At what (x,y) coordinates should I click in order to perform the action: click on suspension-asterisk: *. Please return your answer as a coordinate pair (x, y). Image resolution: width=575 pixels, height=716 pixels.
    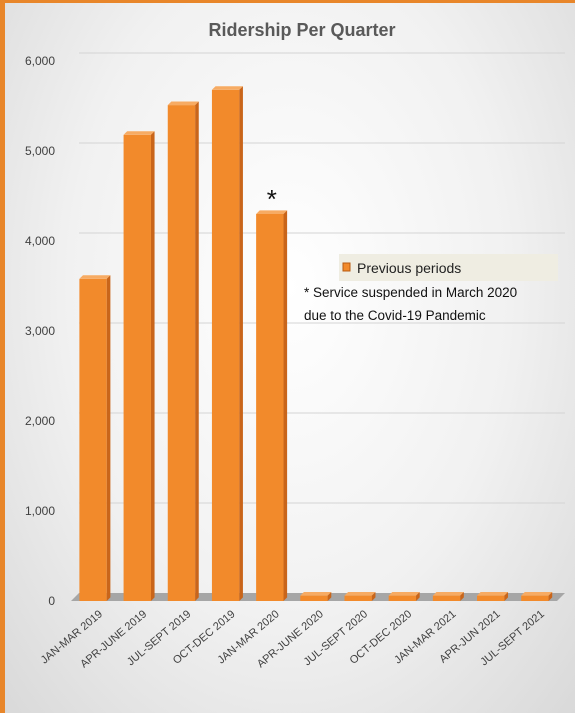
    Looking at the image, I should click on (272, 199).